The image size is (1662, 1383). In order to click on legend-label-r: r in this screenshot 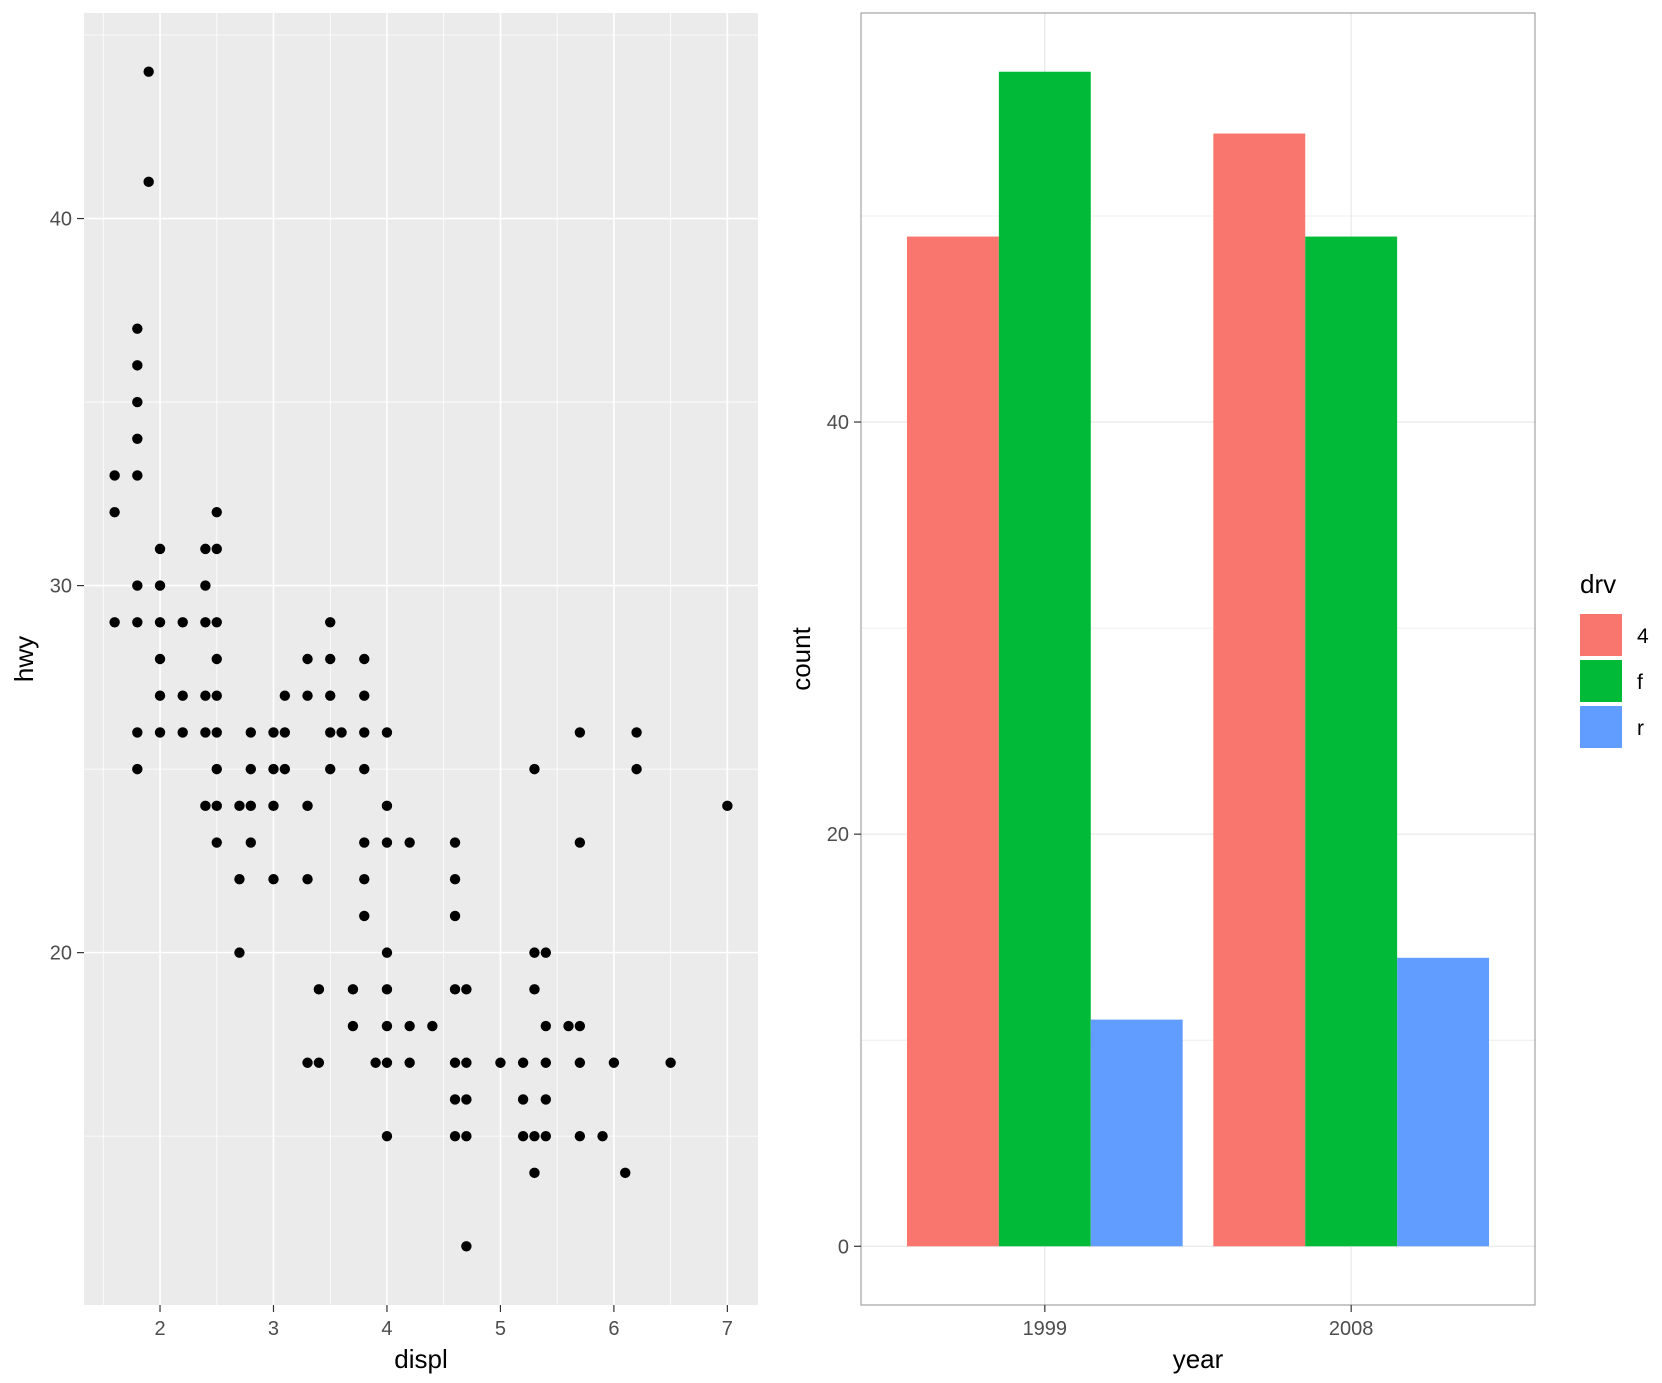, I will do `click(1640, 728)`.